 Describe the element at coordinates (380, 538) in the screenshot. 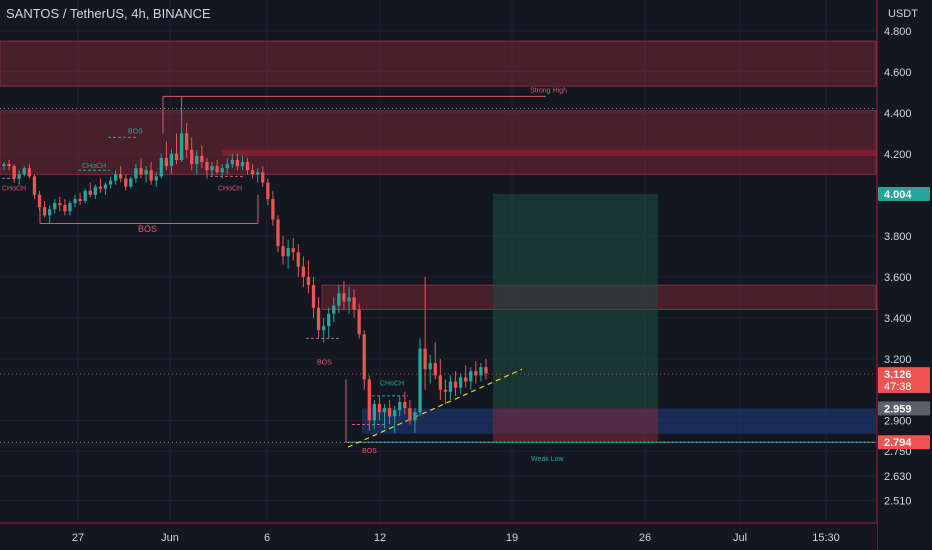

I see `x-tick-label: 12` at that location.